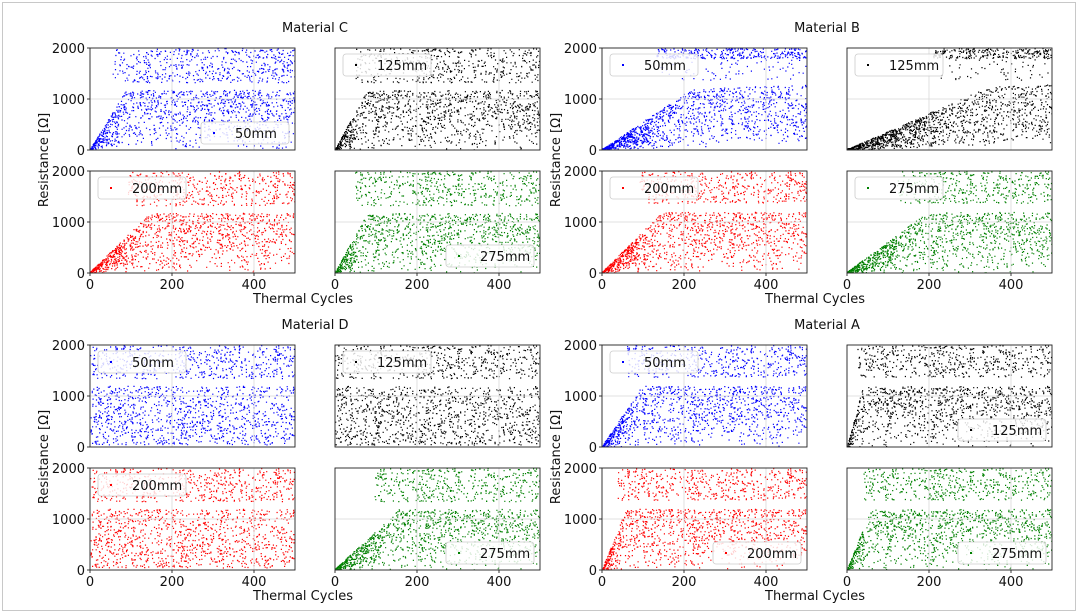  What do you see at coordinates (315, 325) in the screenshot?
I see `panel-title: Material D` at bounding box center [315, 325].